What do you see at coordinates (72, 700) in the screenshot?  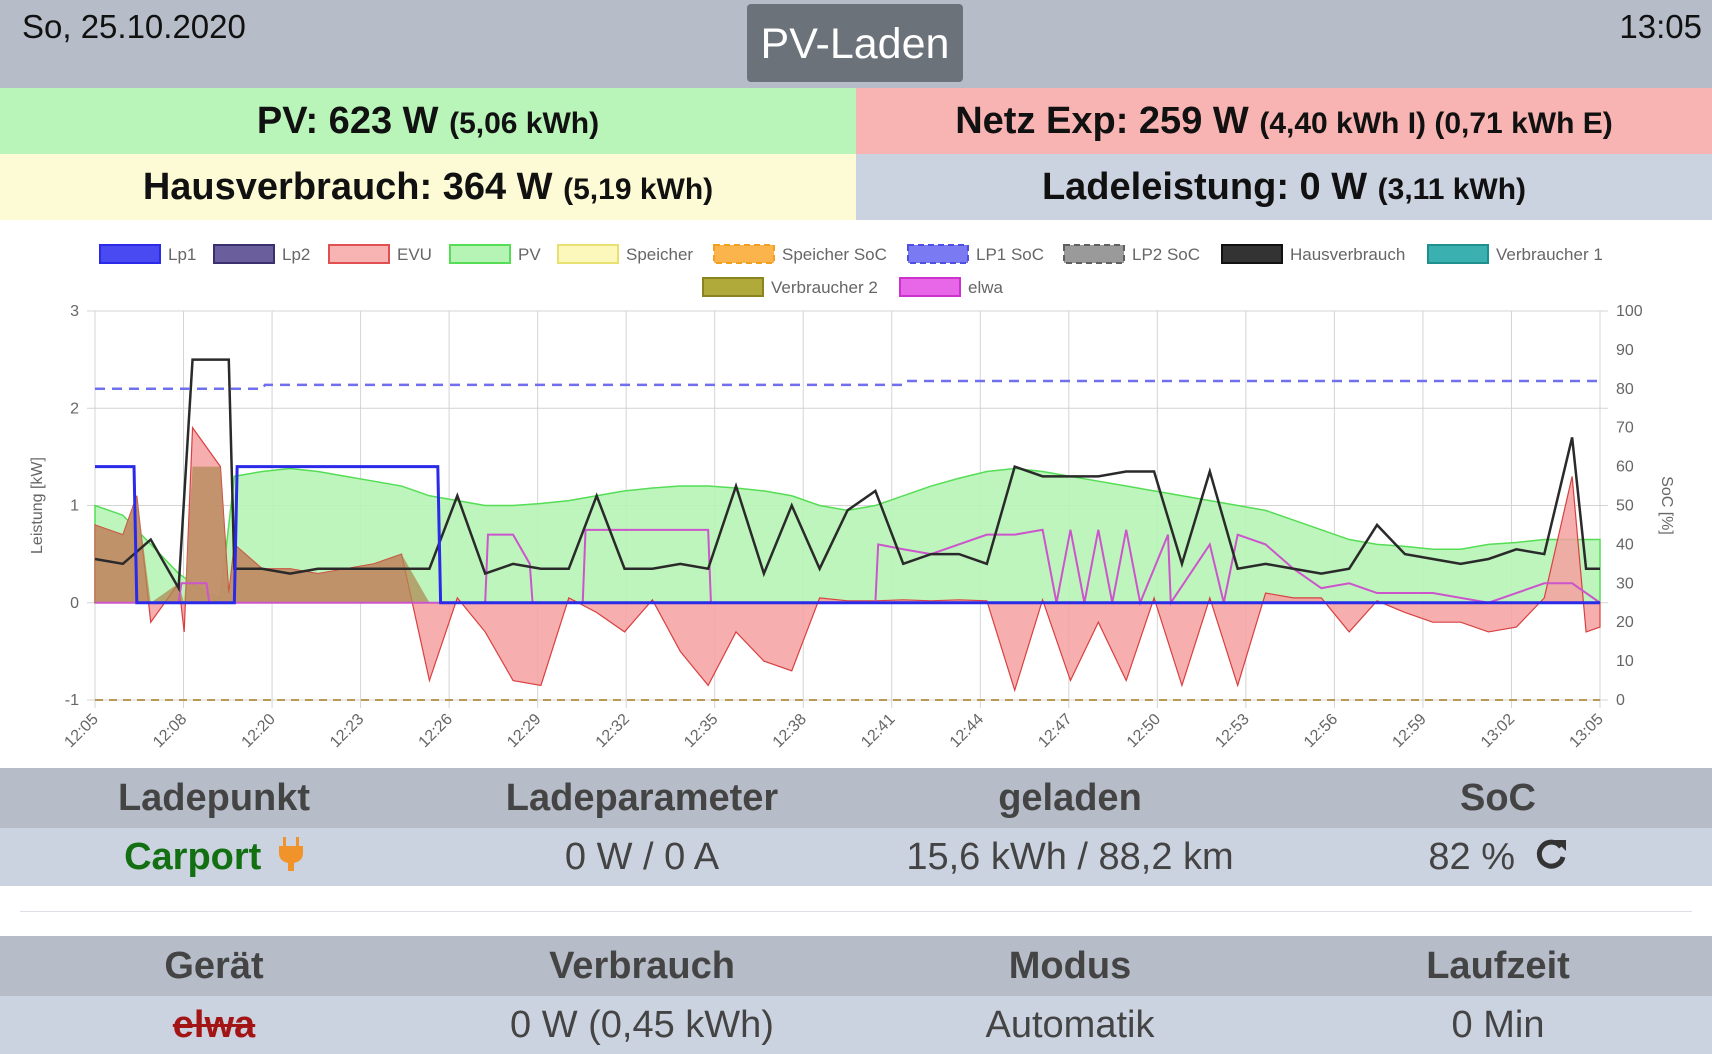 I see `y-tick-label: -1` at bounding box center [72, 700].